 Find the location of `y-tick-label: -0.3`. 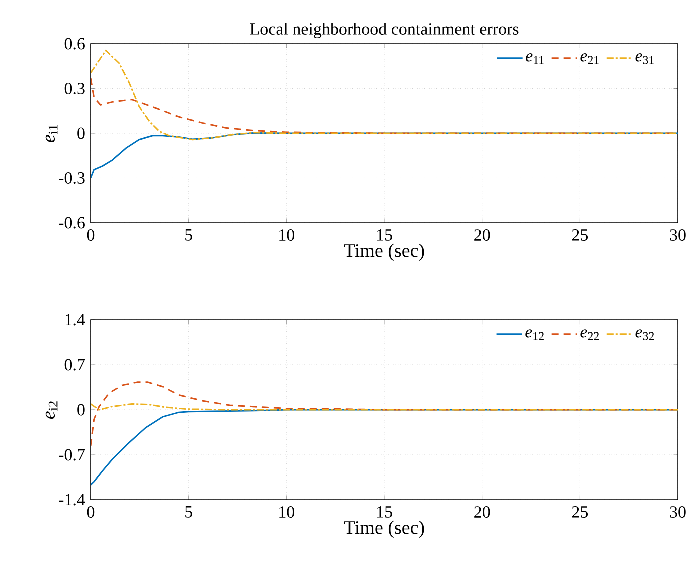

y-tick-label: -0.3 is located at coordinates (72, 178).